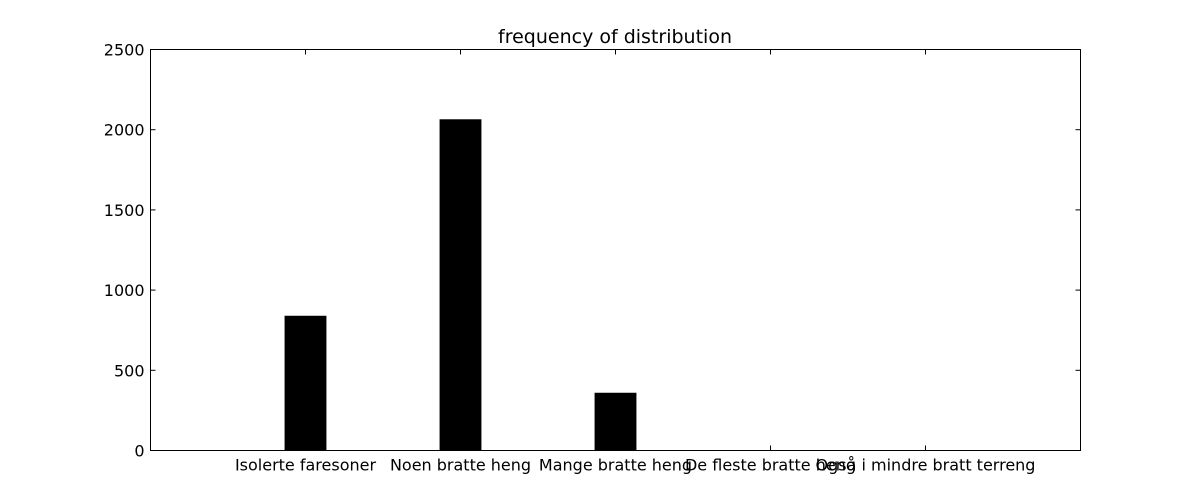 This screenshot has height=500, width=1200. I want to click on x-tick-label: De fleste bratte heng, so click(770, 465).